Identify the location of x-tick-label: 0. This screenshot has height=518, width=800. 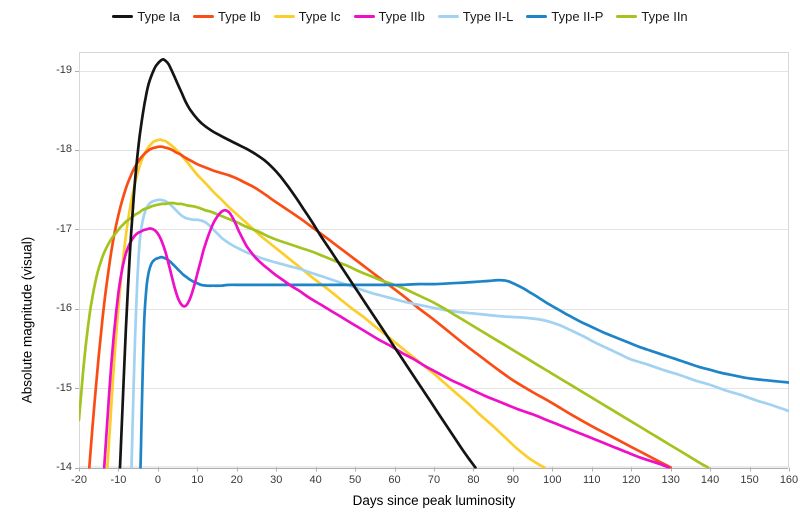
(157, 479).